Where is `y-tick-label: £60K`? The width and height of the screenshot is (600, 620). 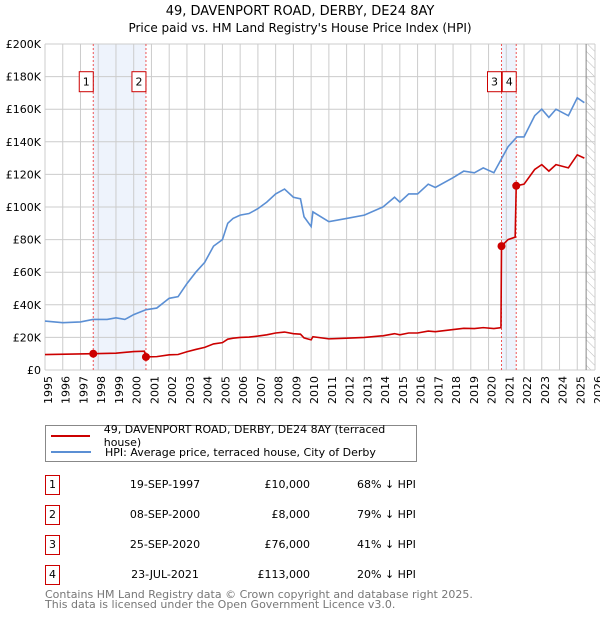 y-tick-label: £60K is located at coordinates (27, 272).